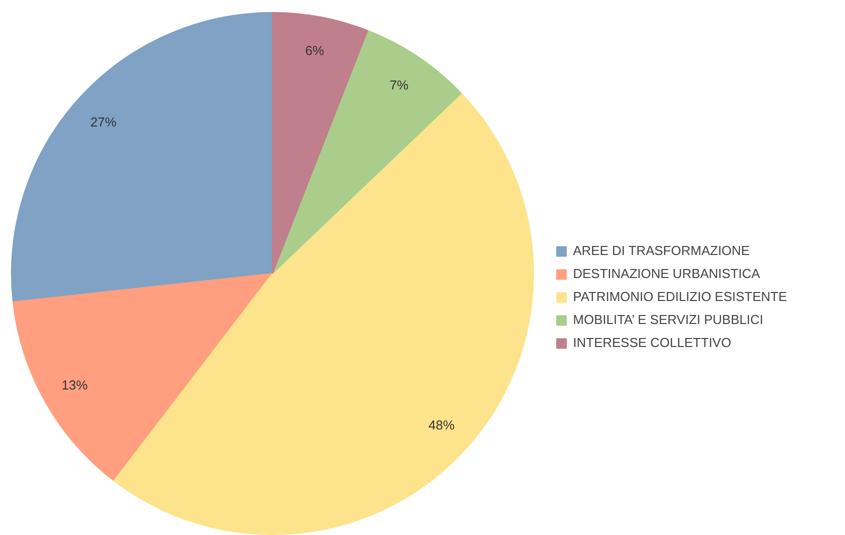  Describe the element at coordinates (75, 384) in the screenshot. I see `data-label: 13%` at that location.